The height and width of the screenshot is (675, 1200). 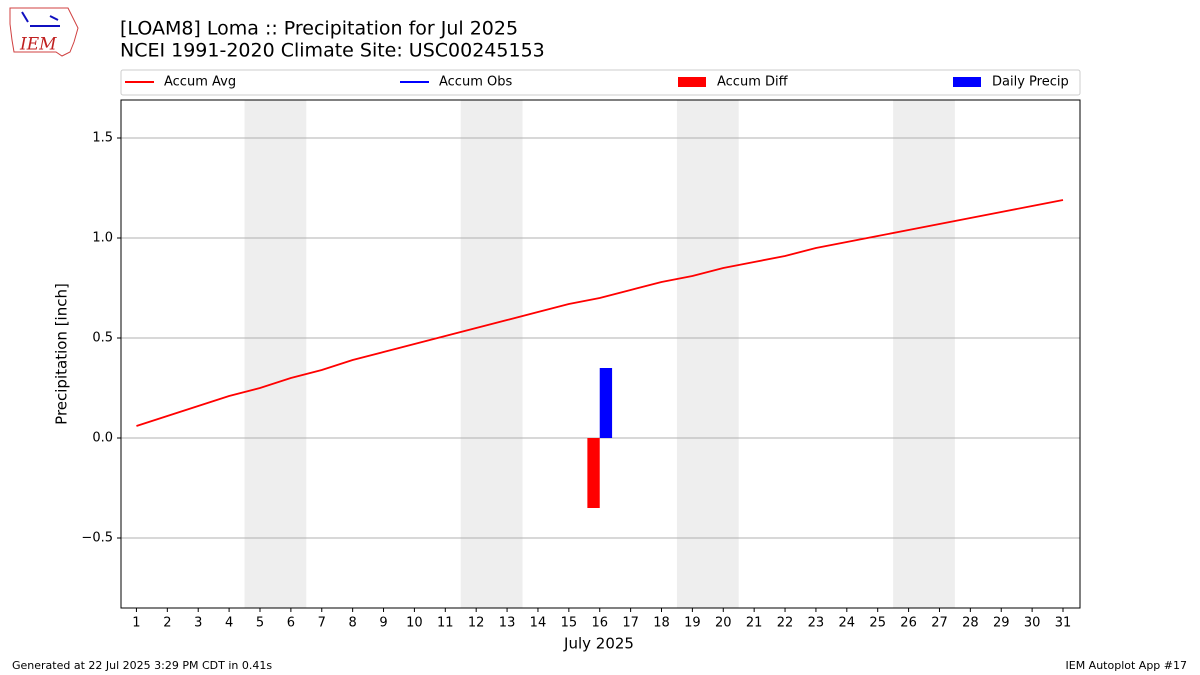 What do you see at coordinates (1032, 623) in the screenshot?
I see `x-tick-label: 30` at bounding box center [1032, 623].